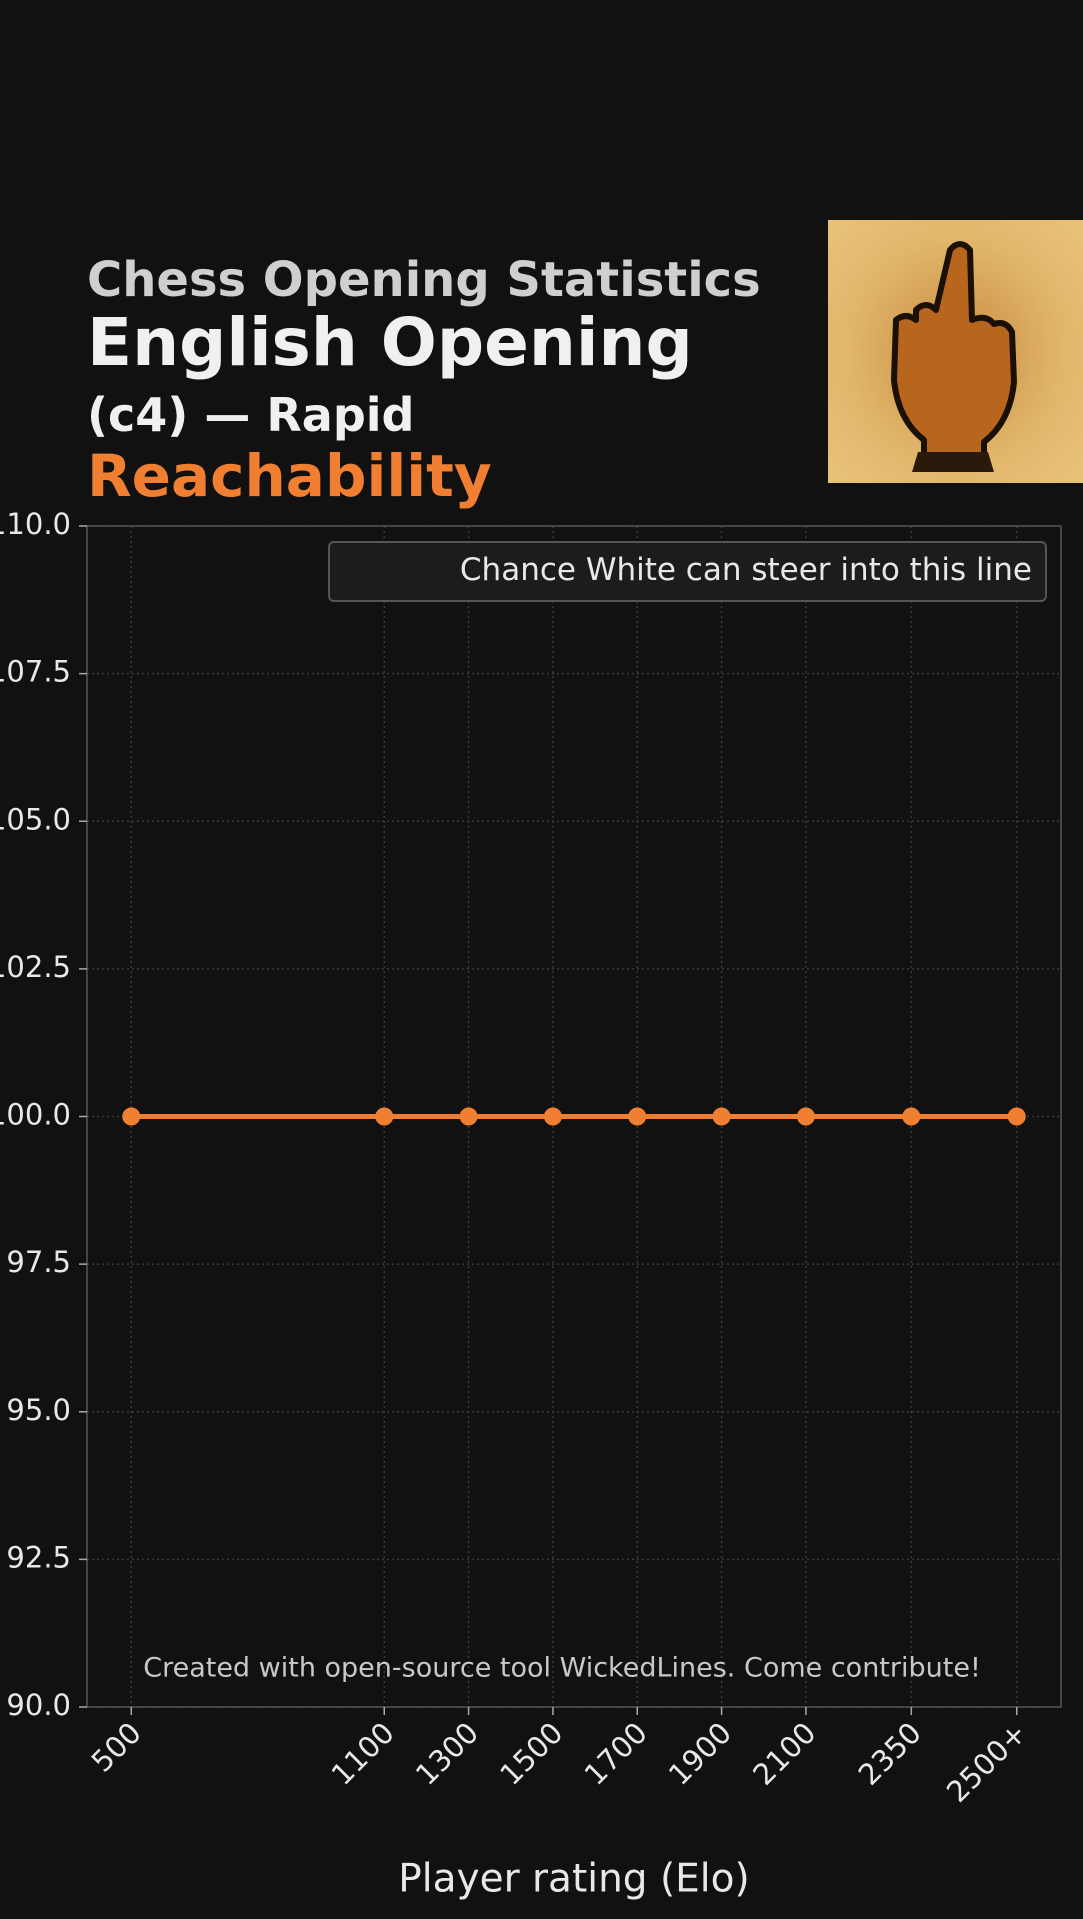 This screenshot has width=1083, height=1919. I want to click on legend: Chance White can steer into this line, so click(687, 571).